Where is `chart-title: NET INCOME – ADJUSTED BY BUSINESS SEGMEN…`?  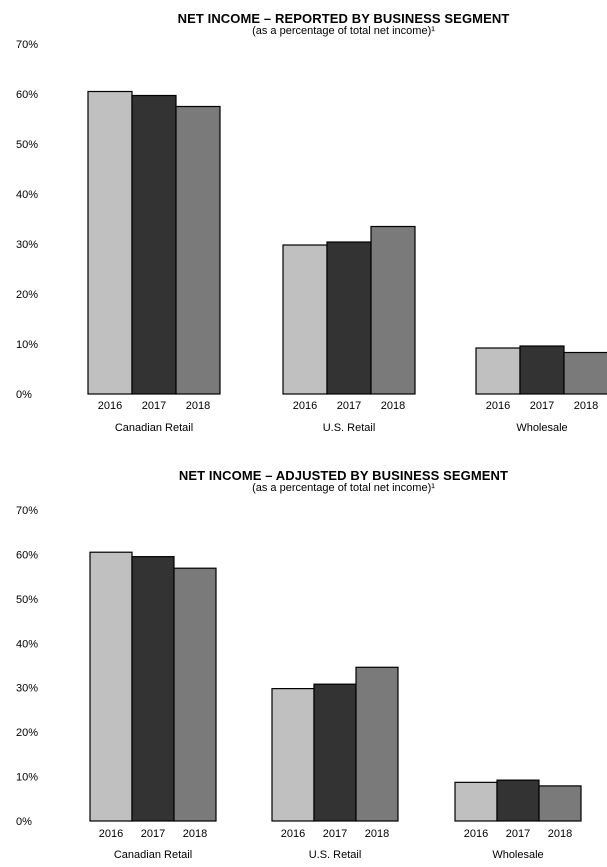
chart-title: NET INCOME – ADJUSTED BY BUSINESS SEGMEN… is located at coordinates (343, 475).